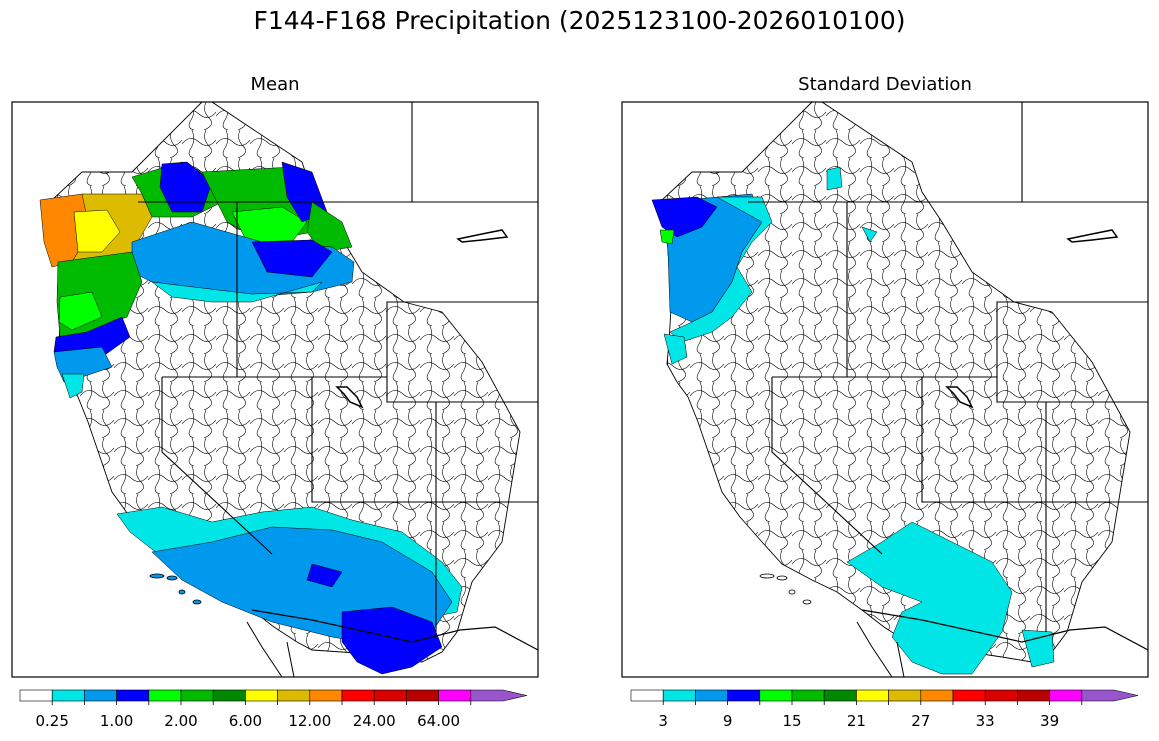 The height and width of the screenshot is (741, 1159). What do you see at coordinates (97, 231) in the screenshot?
I see `mean-pnw-yellow` at bounding box center [97, 231].